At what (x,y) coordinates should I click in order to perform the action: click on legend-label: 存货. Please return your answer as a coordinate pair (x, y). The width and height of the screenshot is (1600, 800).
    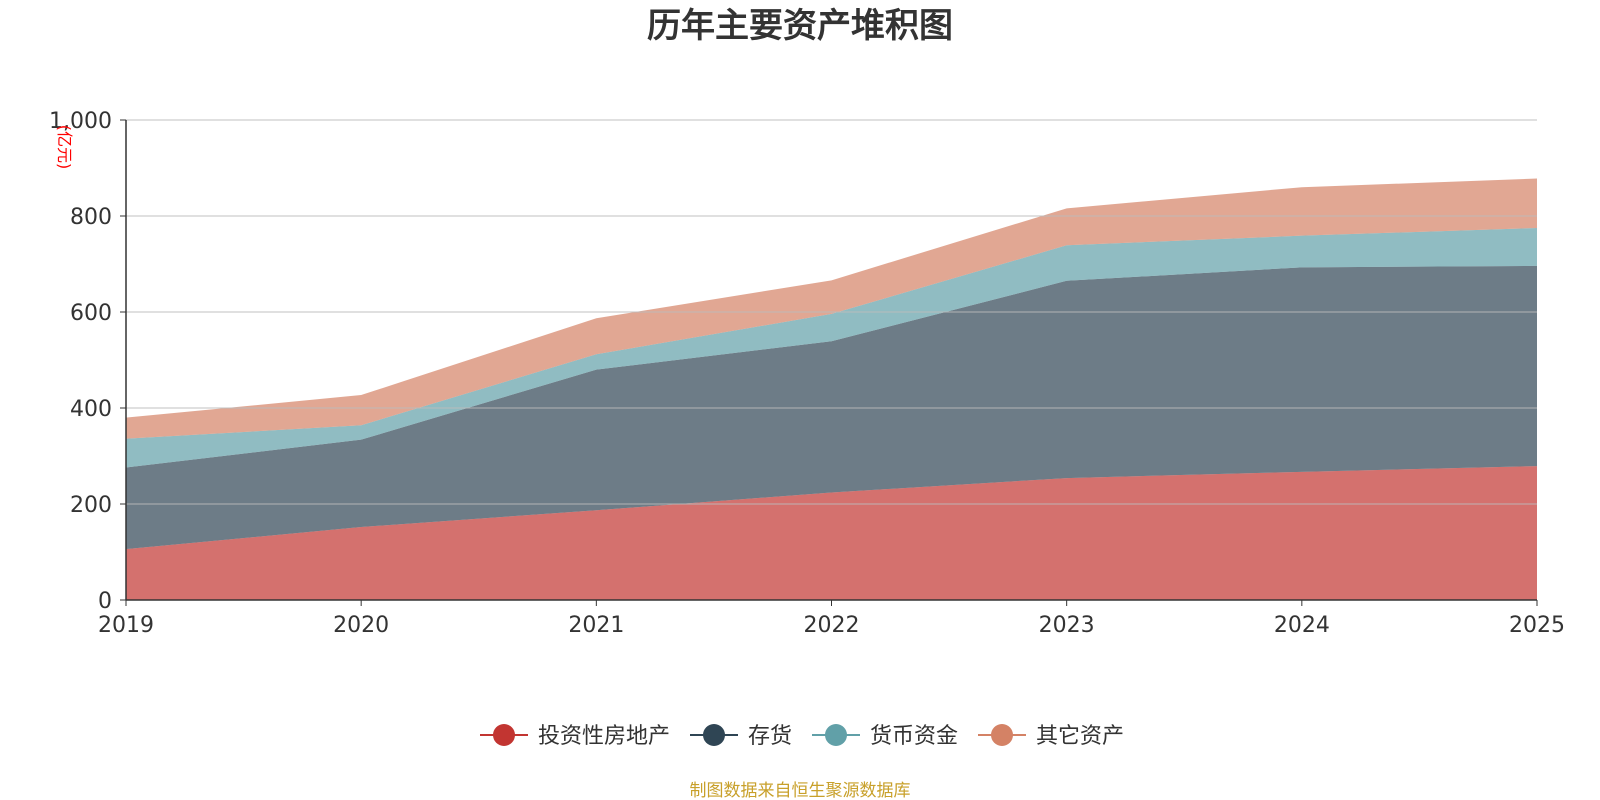
    Looking at the image, I should click on (770, 736).